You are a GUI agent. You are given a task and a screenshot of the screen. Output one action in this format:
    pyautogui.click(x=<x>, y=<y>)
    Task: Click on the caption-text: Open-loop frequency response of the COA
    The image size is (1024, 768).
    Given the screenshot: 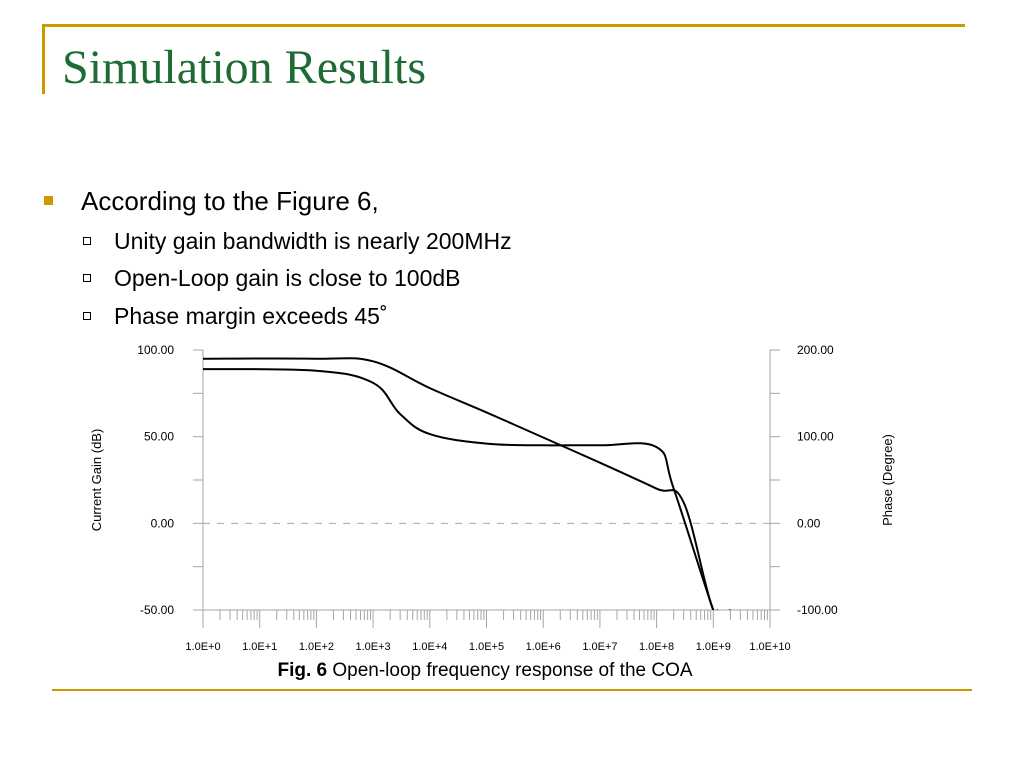 What is the action you would take?
    pyautogui.click(x=510, y=670)
    